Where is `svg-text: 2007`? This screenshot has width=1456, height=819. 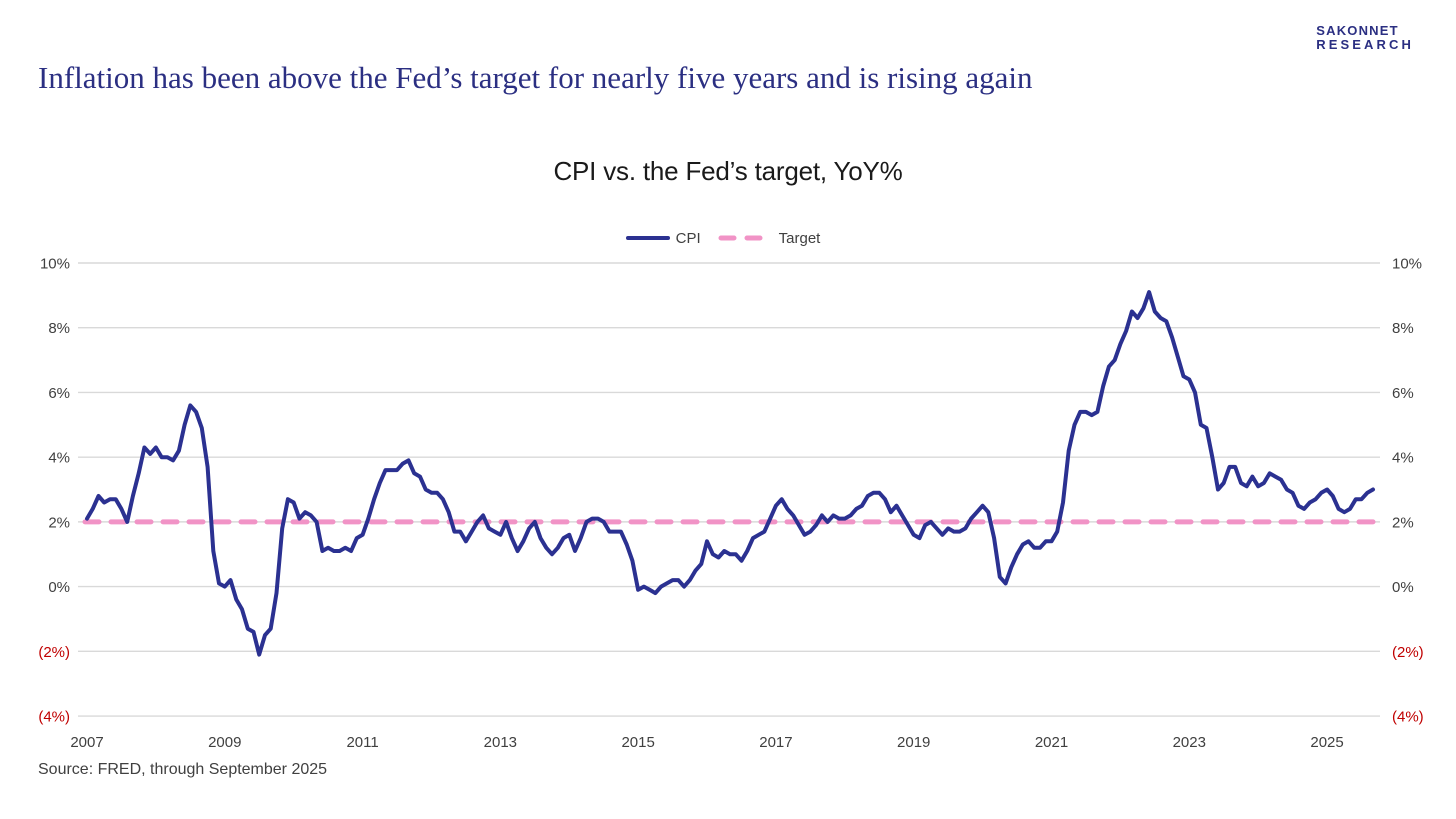
svg-text: 2007 is located at coordinates (86, 742).